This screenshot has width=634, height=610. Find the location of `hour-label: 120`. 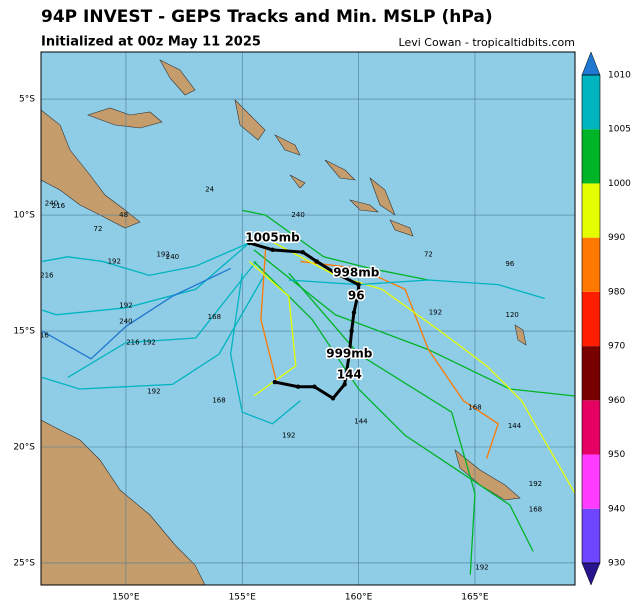

hour-label: 120 is located at coordinates (511, 315).